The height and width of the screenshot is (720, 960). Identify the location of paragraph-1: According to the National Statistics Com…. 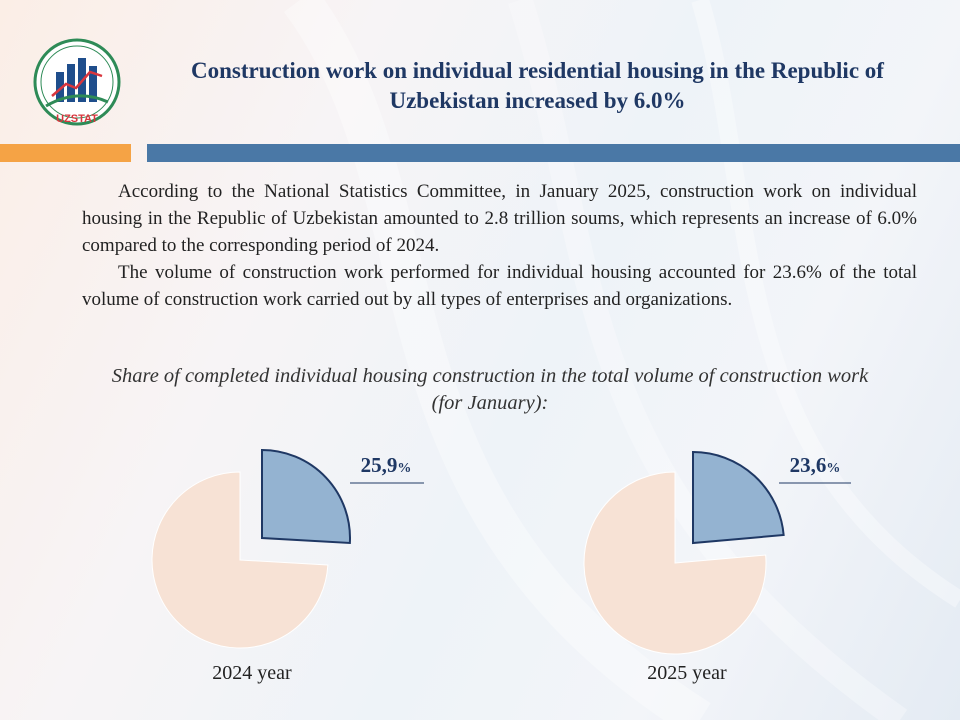
(499, 218).